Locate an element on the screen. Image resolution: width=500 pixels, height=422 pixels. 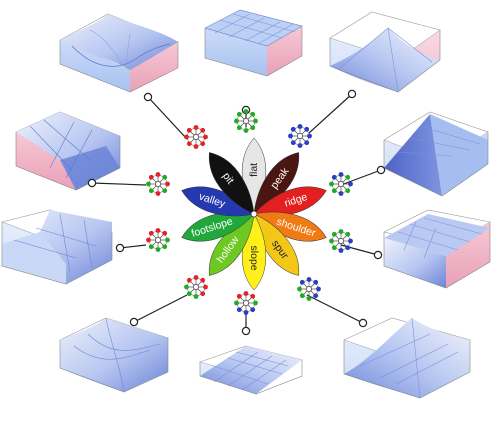
petal-spur: spur is located at coordinates (276, 244).